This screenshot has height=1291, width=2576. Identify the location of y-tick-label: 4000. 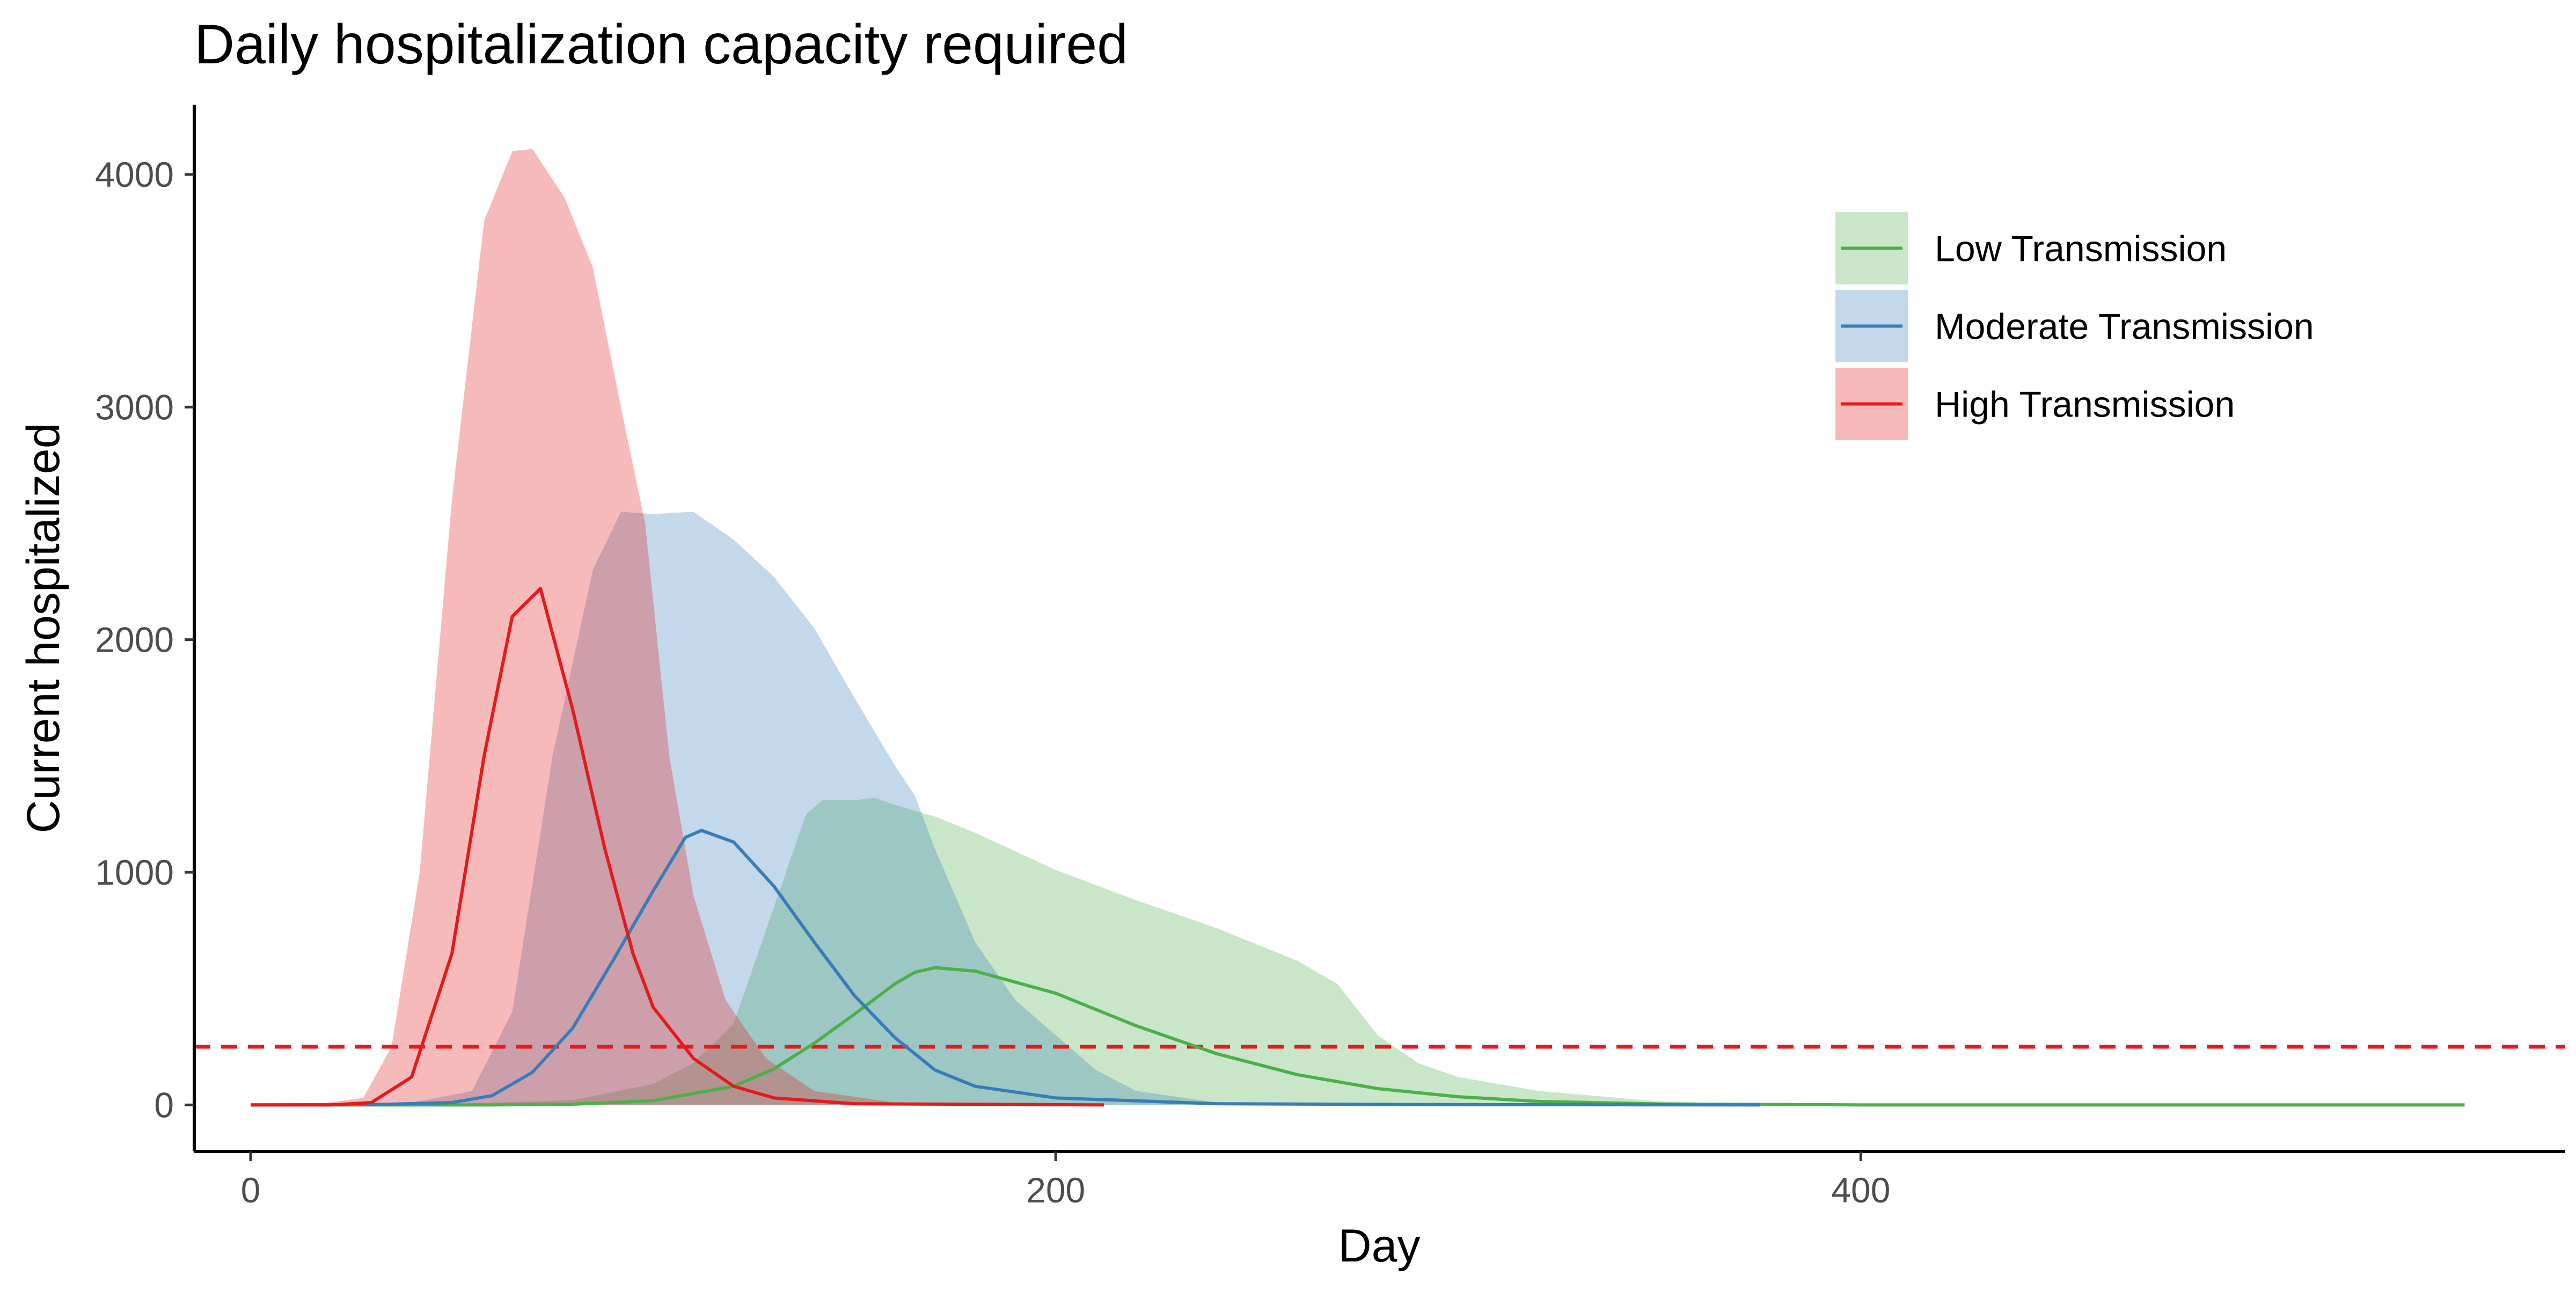
(134, 174).